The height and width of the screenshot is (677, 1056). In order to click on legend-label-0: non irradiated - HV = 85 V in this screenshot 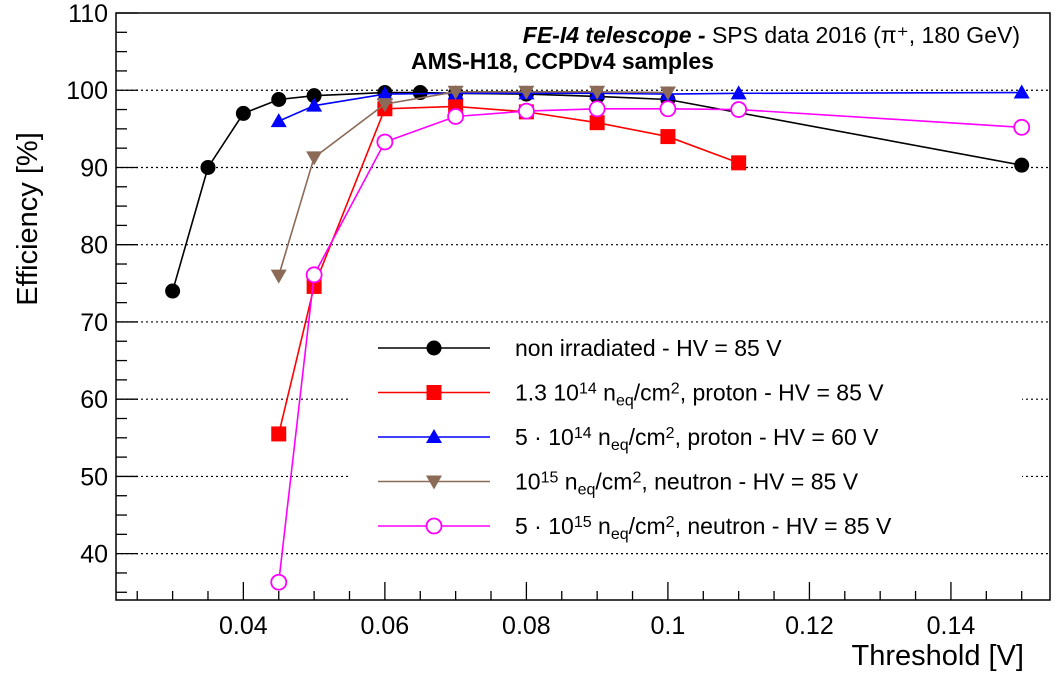, I will do `click(648, 348)`.